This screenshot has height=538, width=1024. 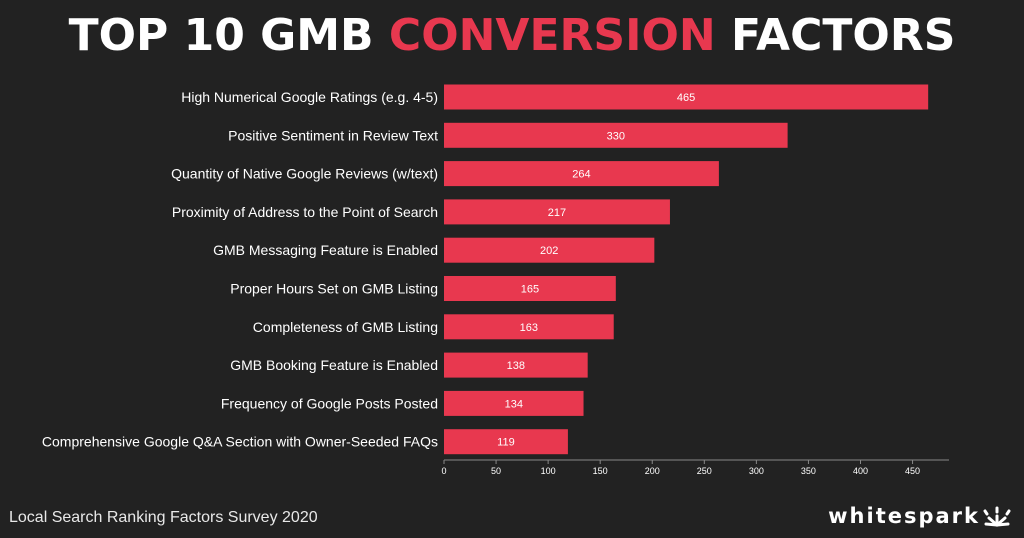 I want to click on data-label: 163, so click(x=529, y=328).